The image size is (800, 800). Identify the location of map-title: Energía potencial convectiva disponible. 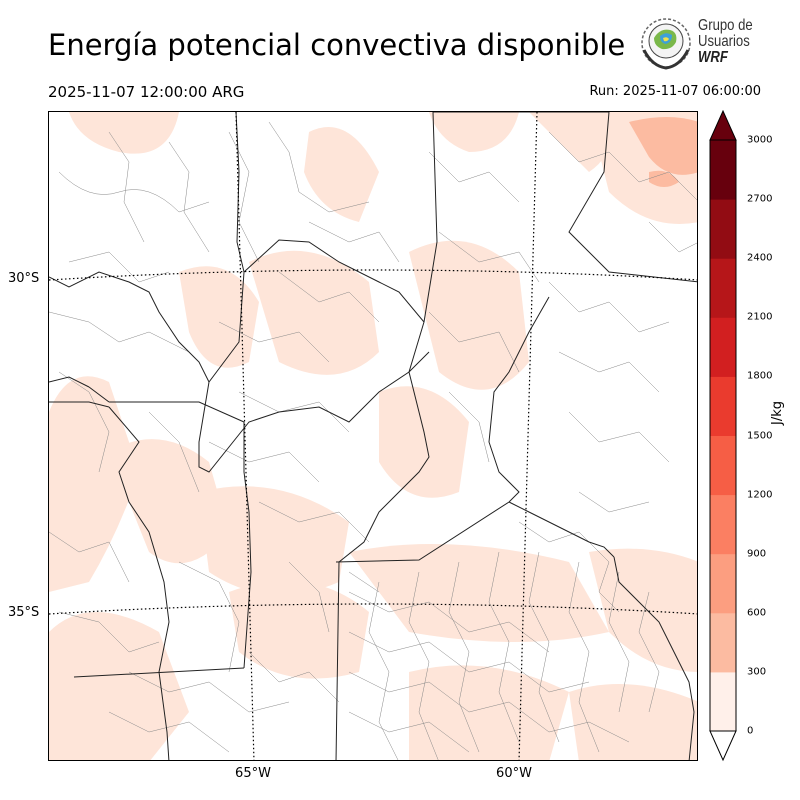
(337, 45).